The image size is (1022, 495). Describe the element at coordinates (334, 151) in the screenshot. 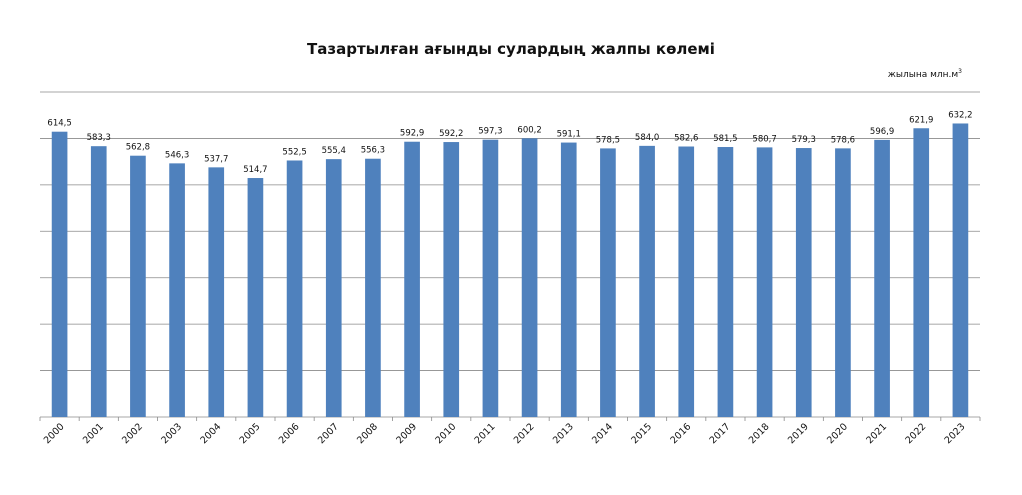

I see `data-label-2007: 555,4` at that location.